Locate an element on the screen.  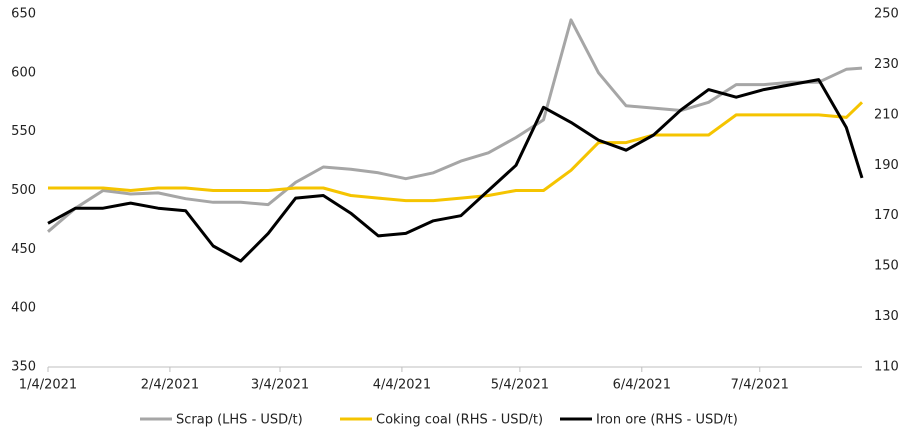
y2-tick-label: 150 is located at coordinates (886, 266).